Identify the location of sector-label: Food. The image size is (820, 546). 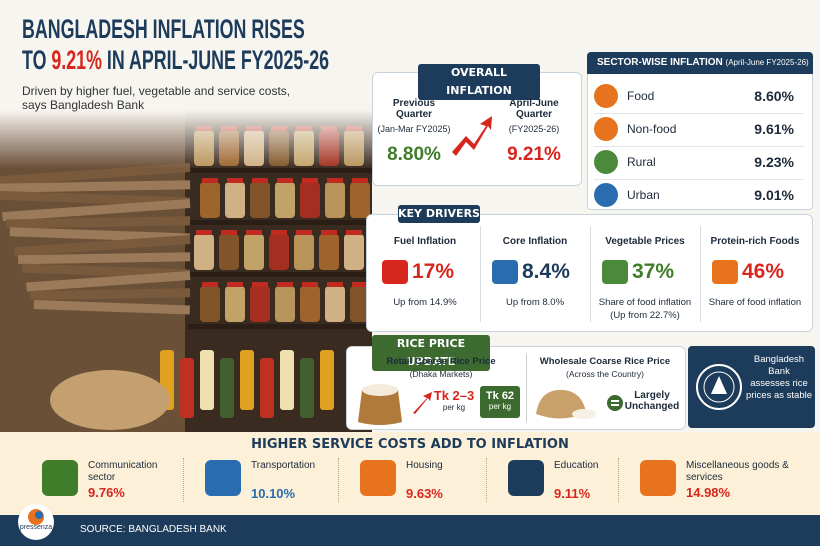
(641, 96).